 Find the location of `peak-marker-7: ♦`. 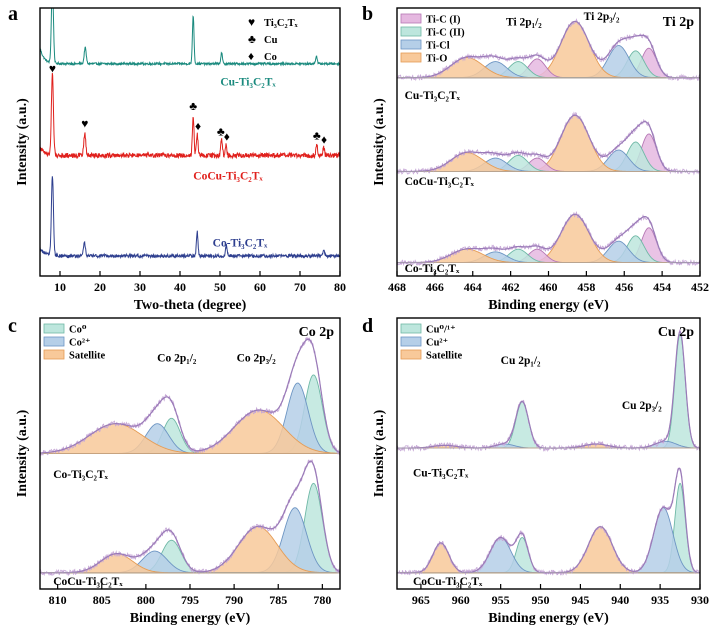

peak-marker-7: ♦ is located at coordinates (324, 139).